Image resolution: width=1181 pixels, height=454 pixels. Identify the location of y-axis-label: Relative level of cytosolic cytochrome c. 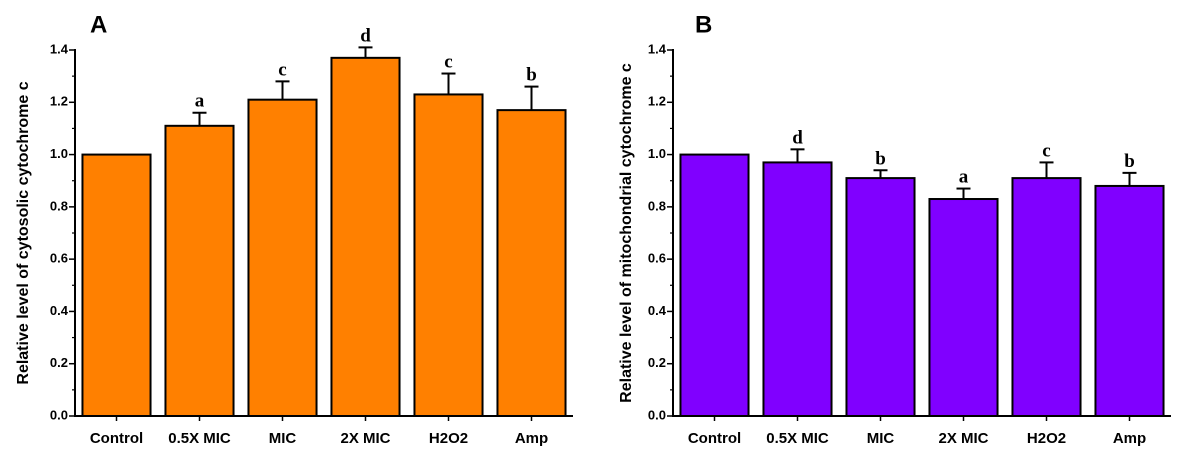
(23, 232).